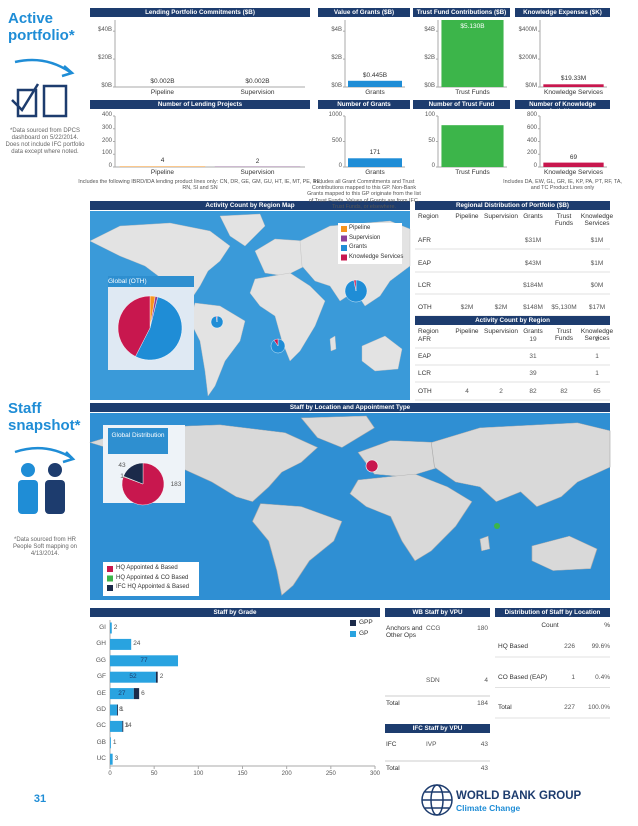 This screenshot has height=826, width=638. Describe the element at coordinates (467, 307) in the screenshot. I see `table-cell: $2M` at that location.